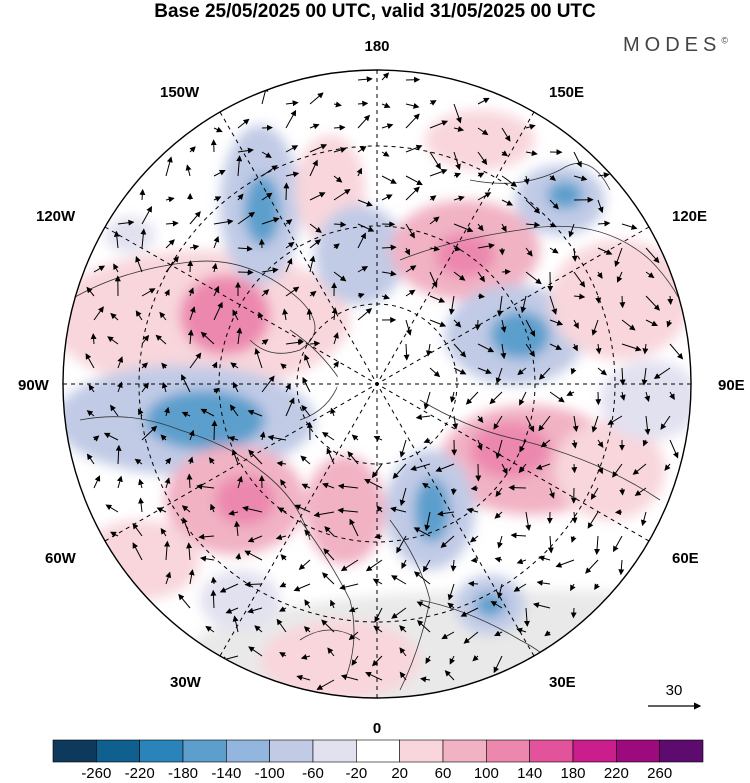  I want to click on reference-vector: 30, so click(675, 696).